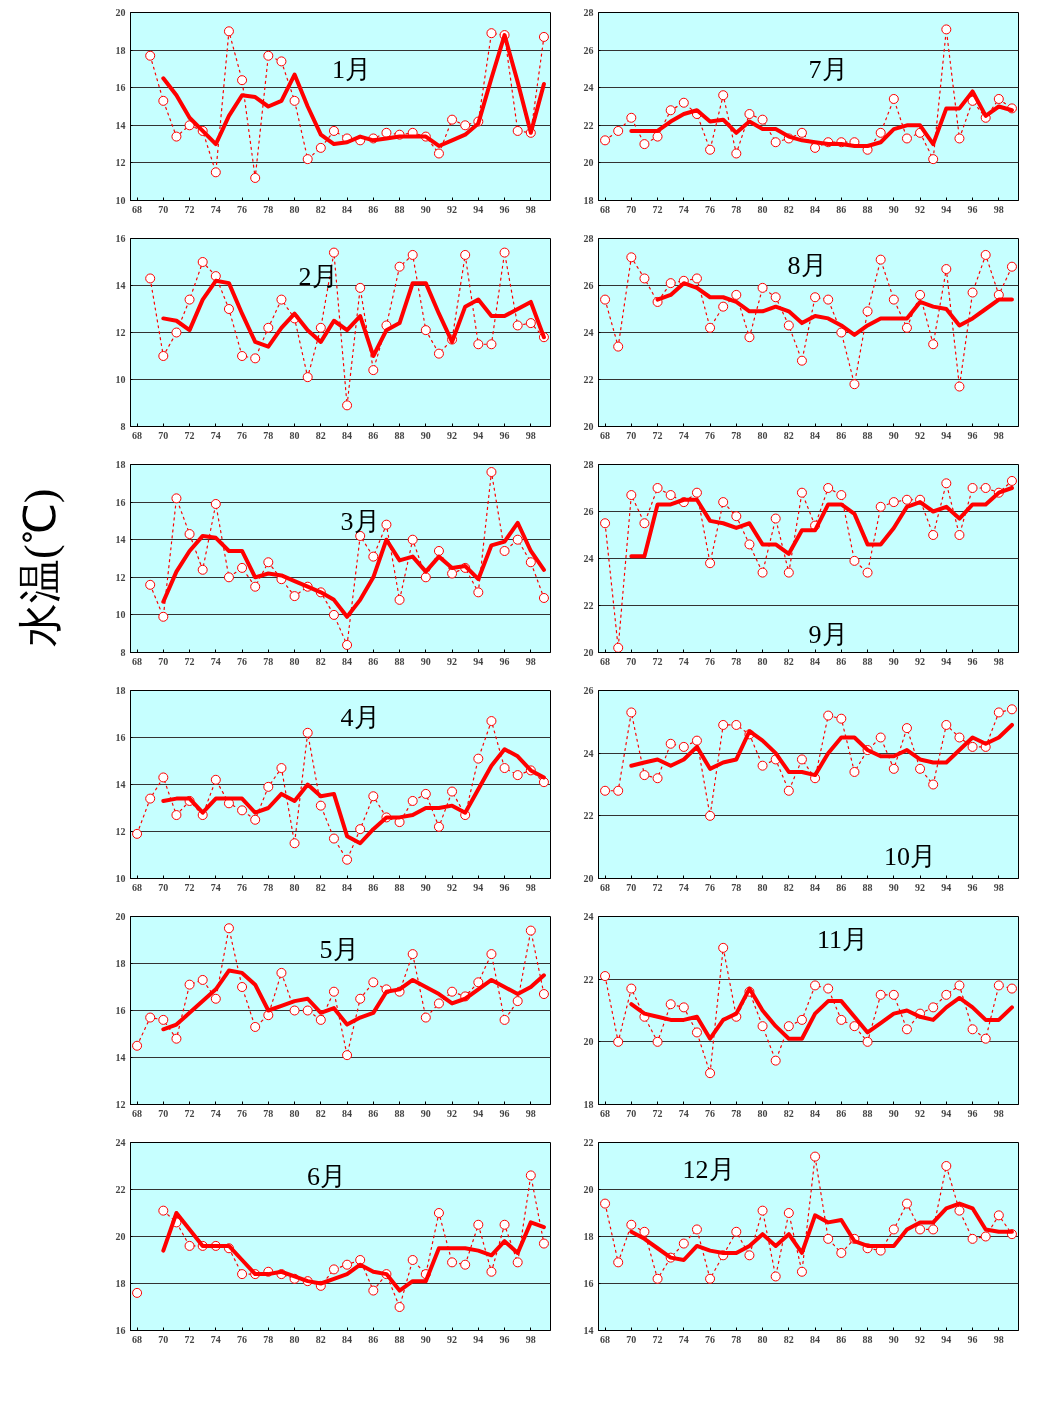 Image resolution: width=1051 pixels, height=1401 pixels. I want to click on text: 10月, so click(910, 856).